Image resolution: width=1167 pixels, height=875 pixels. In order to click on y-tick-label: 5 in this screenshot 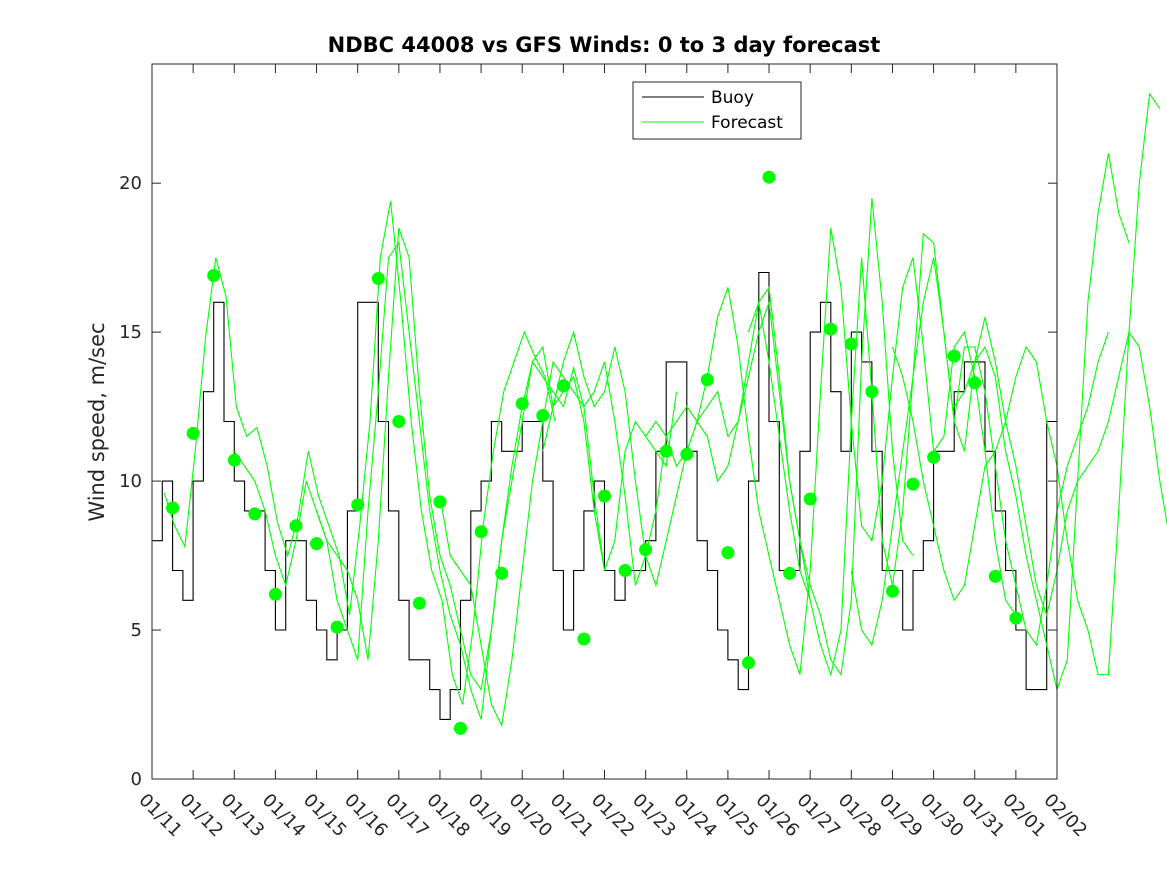, I will do `click(136, 630)`.